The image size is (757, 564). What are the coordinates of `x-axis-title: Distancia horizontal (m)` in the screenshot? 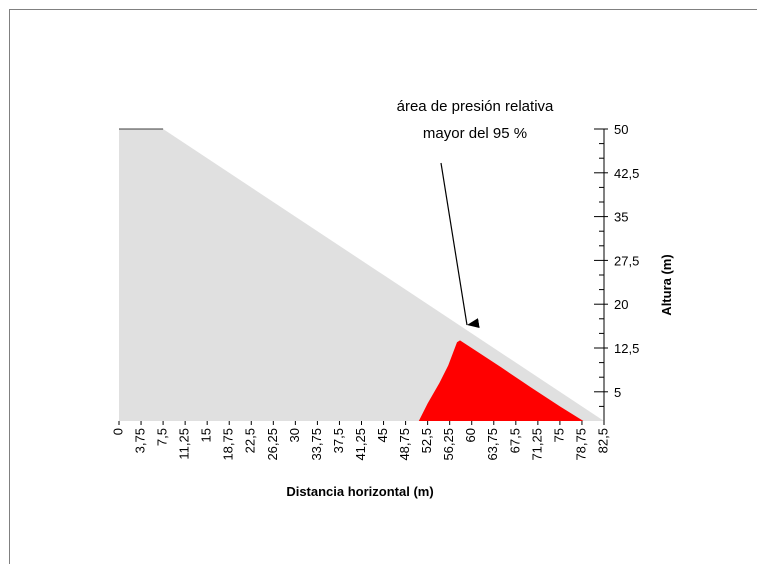 It's located at (359, 491).